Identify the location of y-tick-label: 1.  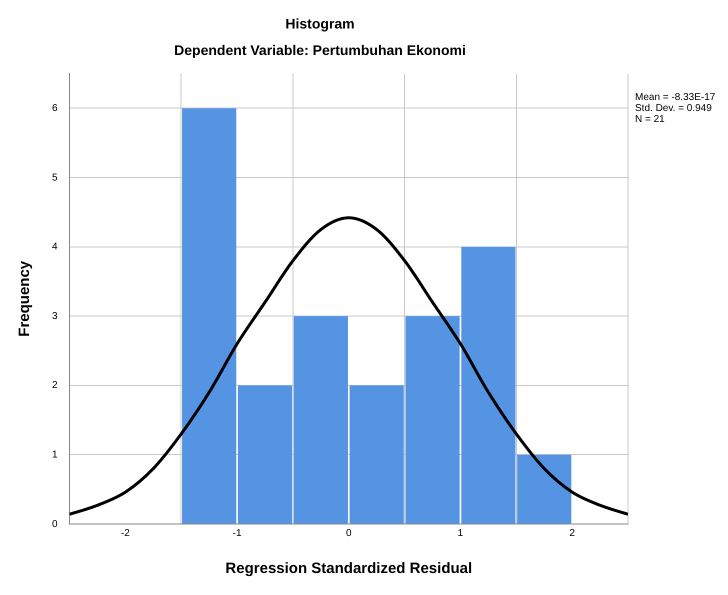
(55, 454).